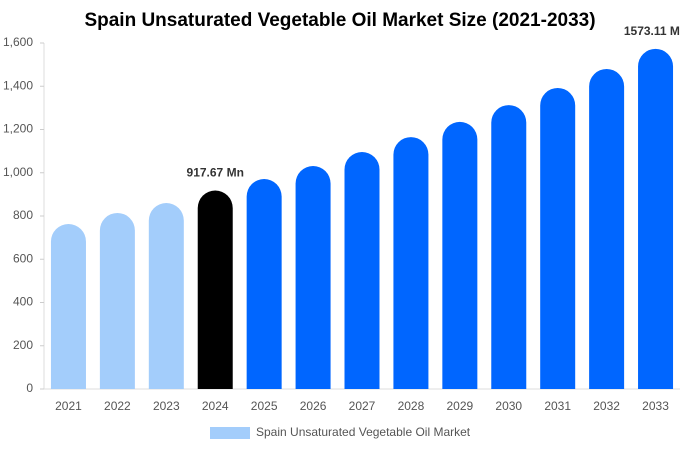  I want to click on x-tick-label: 2033, so click(655, 406).